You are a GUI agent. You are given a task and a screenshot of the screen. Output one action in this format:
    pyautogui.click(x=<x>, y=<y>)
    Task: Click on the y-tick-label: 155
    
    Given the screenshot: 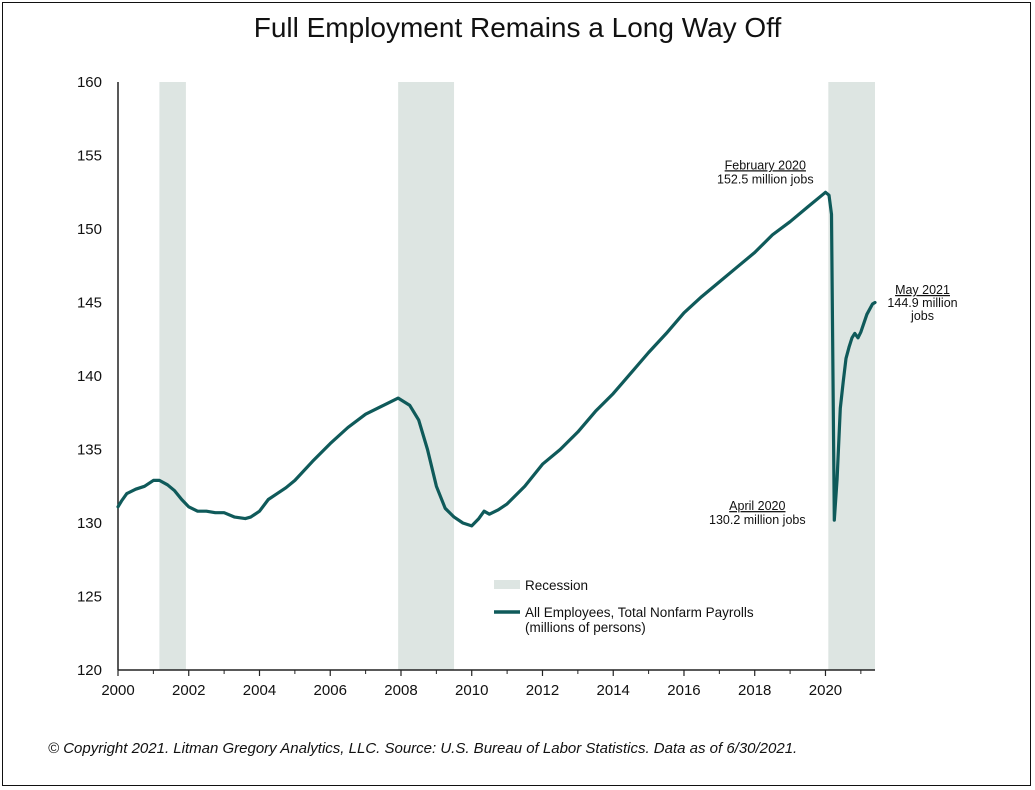 What is the action you would take?
    pyautogui.click(x=89, y=156)
    